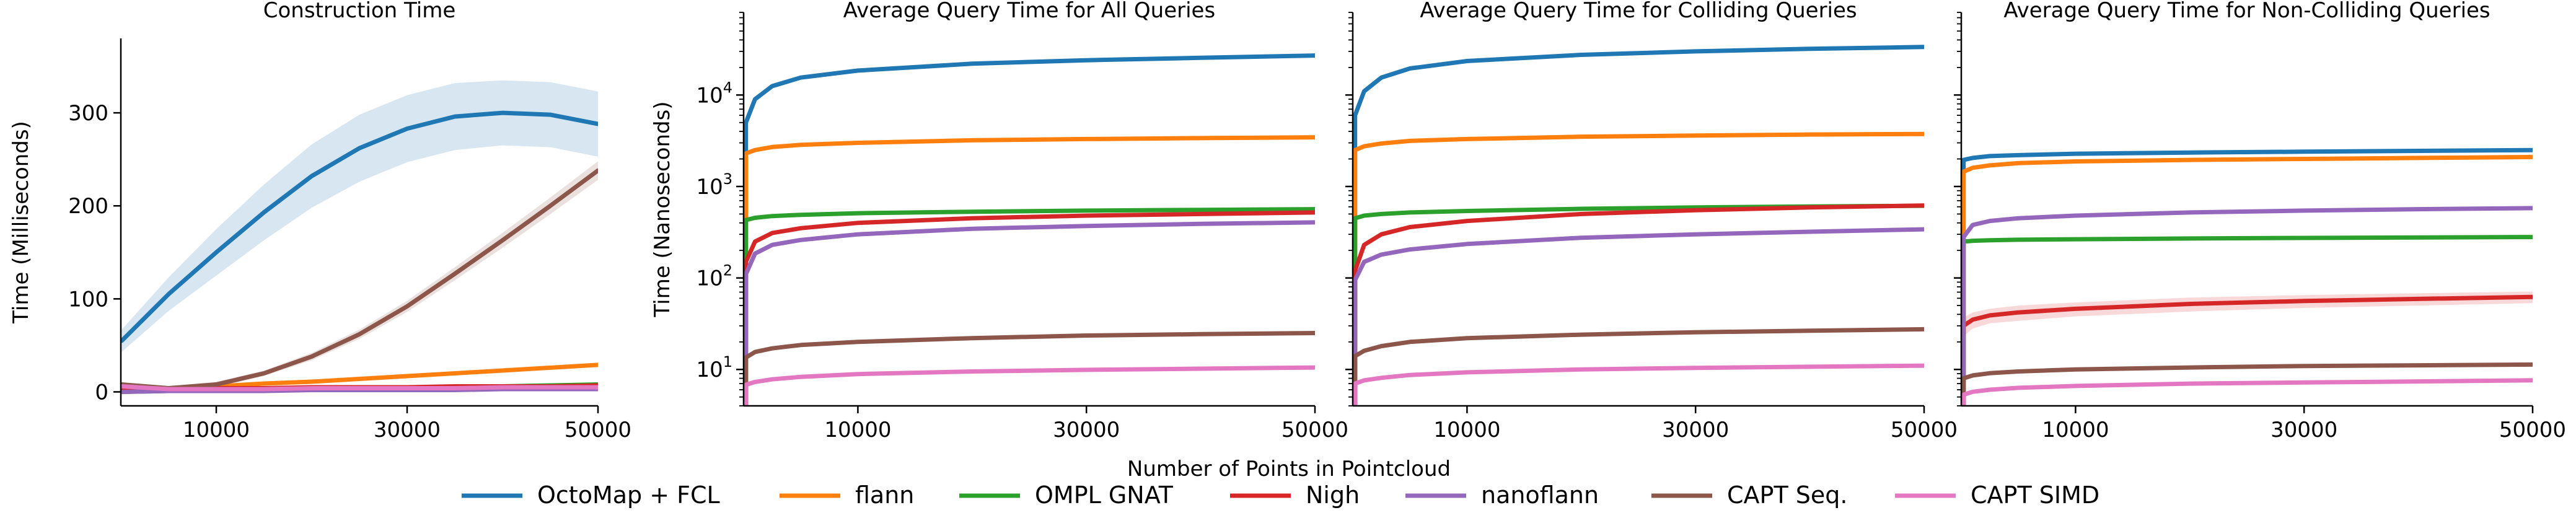 The width and height of the screenshot is (2576, 518). I want to click on legend-label: nanoflann, so click(1540, 495).